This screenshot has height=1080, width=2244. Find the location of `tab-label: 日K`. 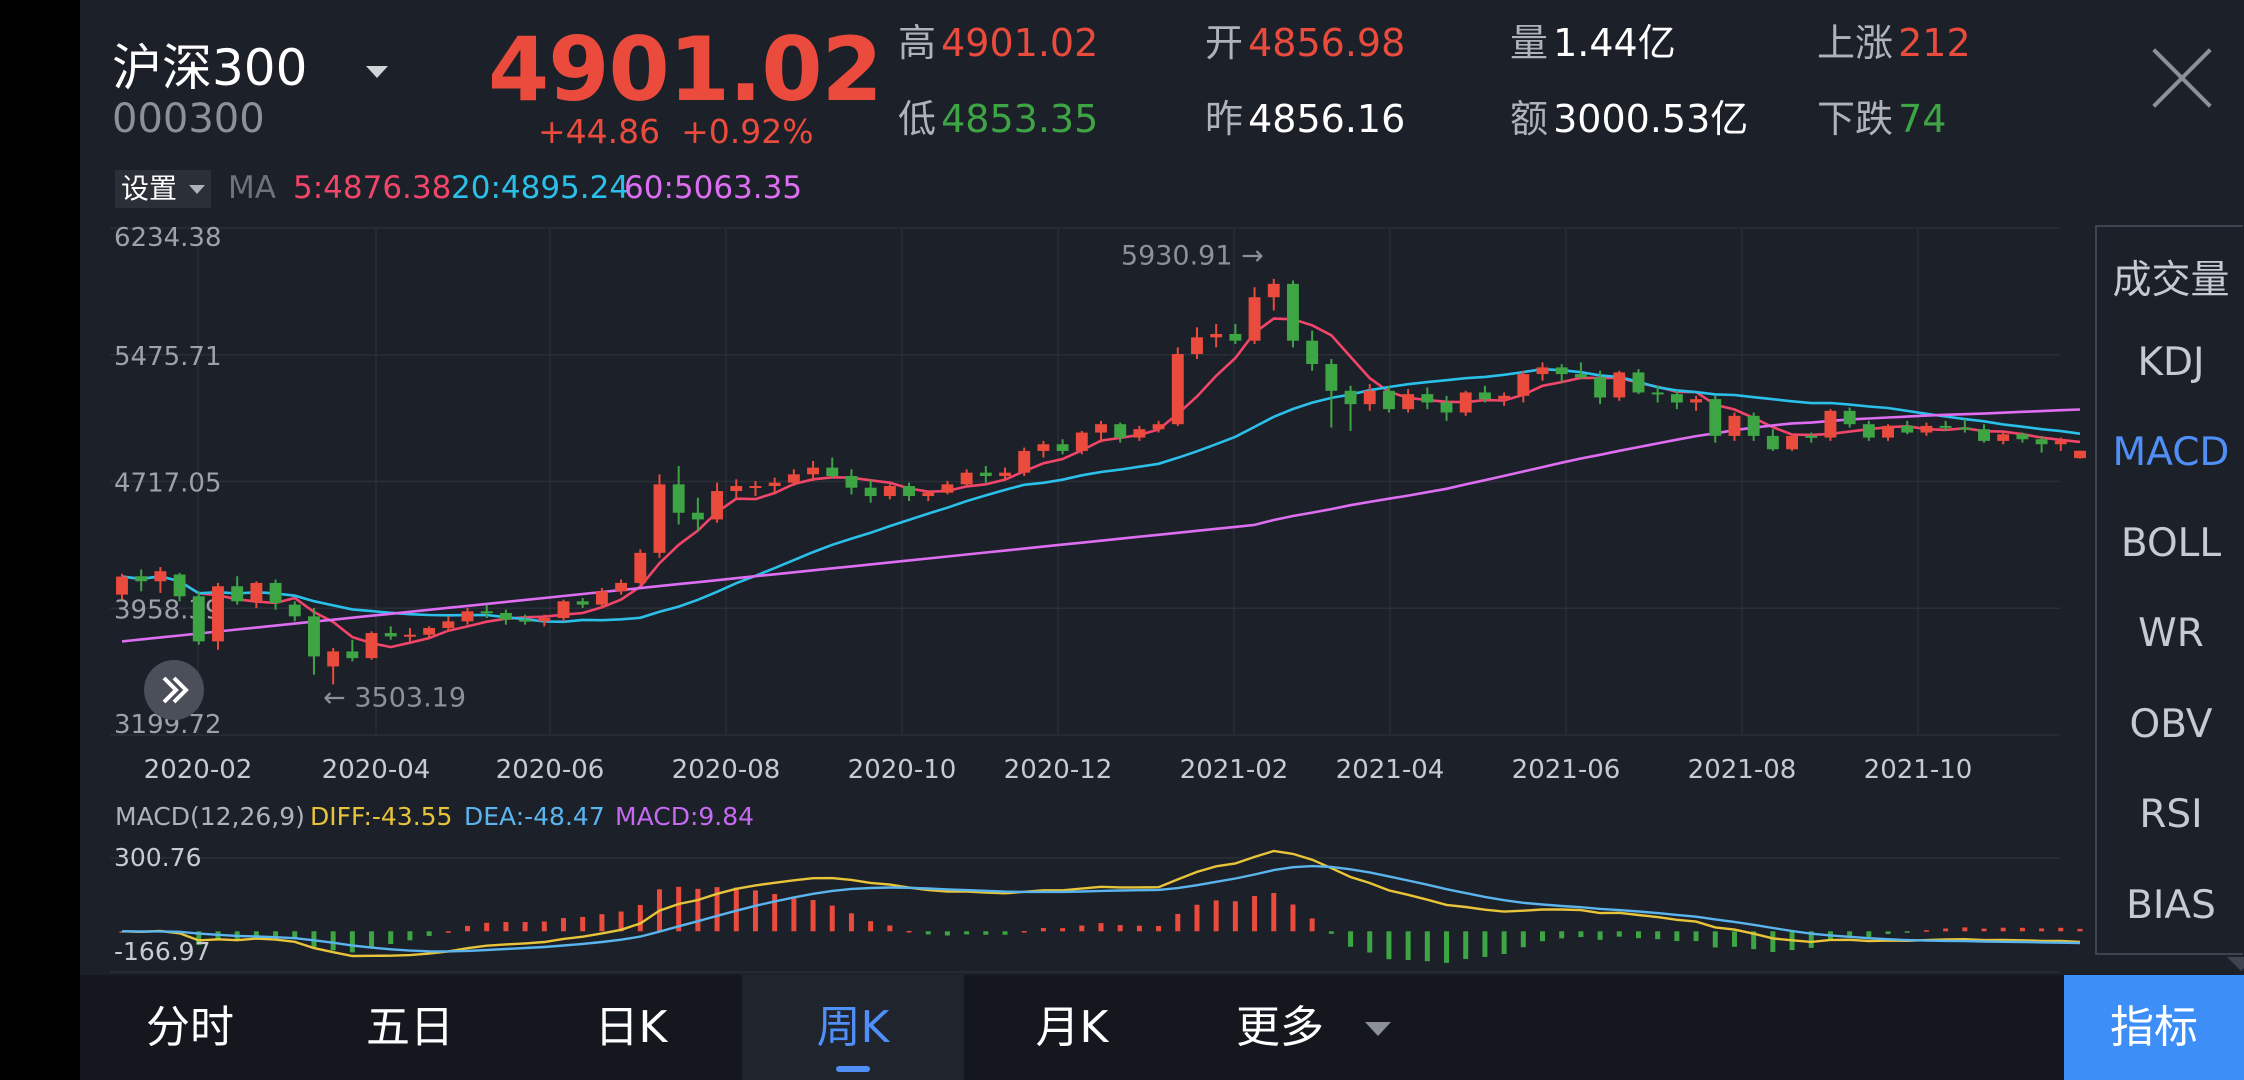

tab-label: 日K is located at coordinates (631, 1027).